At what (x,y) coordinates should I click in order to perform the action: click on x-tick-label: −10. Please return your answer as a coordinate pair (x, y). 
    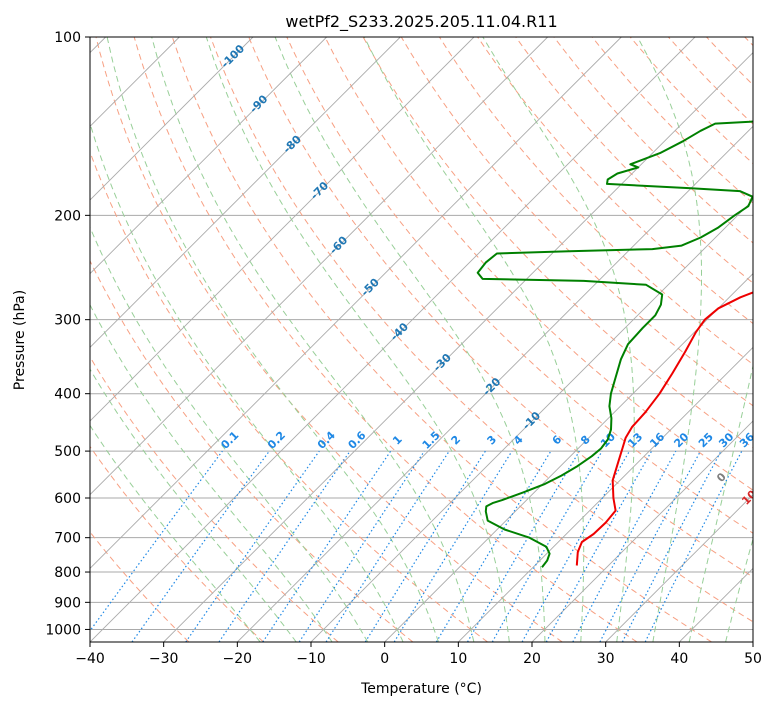
    Looking at the image, I should click on (311, 659).